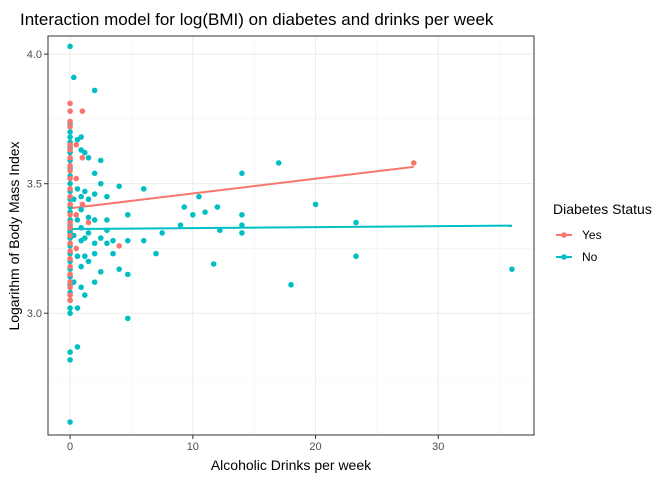 This screenshot has width=672, height=480. Describe the element at coordinates (255, 444) in the screenshot. I see `x-axis-ticks: 0 10 20 30` at that location.